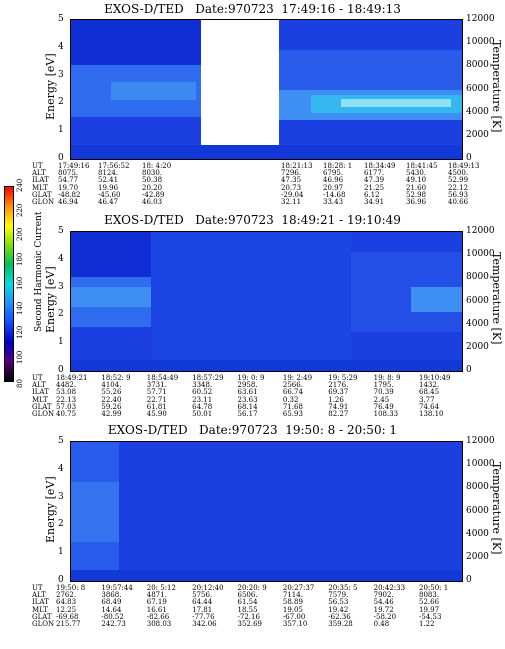  I want to click on colorbar-tick: 80, so click(20, 383).